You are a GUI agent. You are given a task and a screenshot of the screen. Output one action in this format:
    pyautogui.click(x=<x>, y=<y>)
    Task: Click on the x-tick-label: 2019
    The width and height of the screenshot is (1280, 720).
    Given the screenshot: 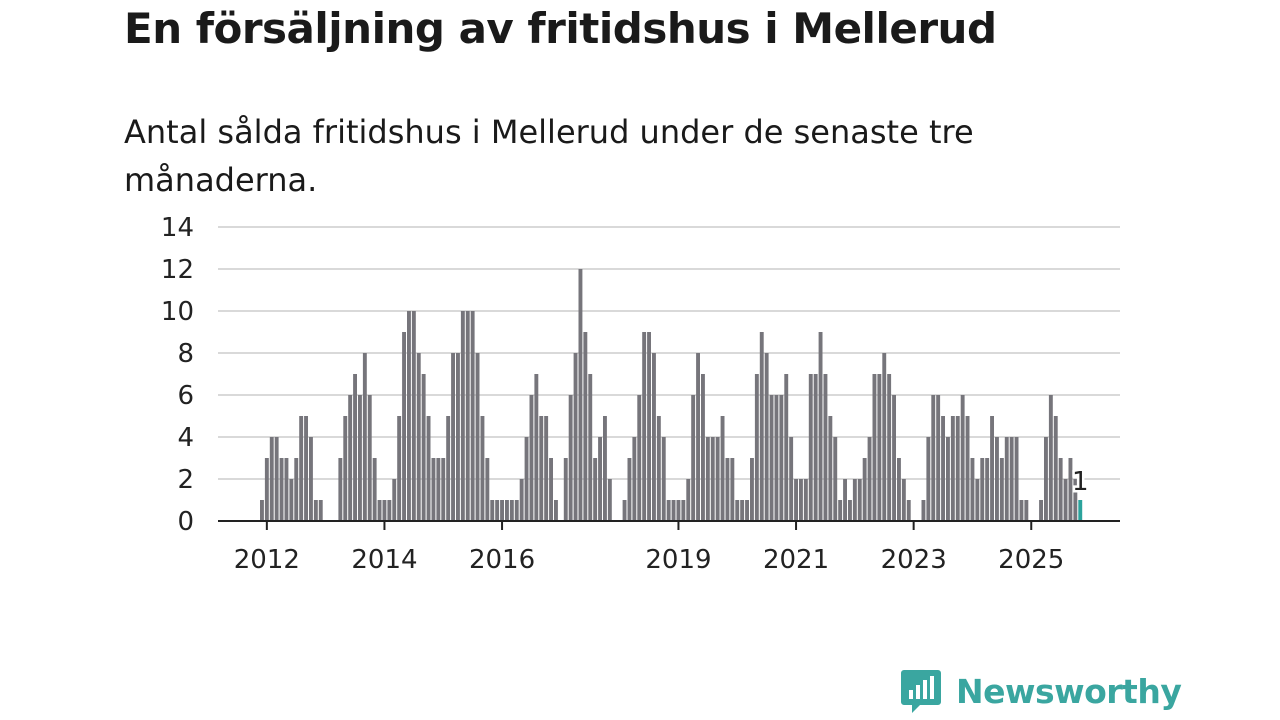 What is the action you would take?
    pyautogui.click(x=678, y=560)
    